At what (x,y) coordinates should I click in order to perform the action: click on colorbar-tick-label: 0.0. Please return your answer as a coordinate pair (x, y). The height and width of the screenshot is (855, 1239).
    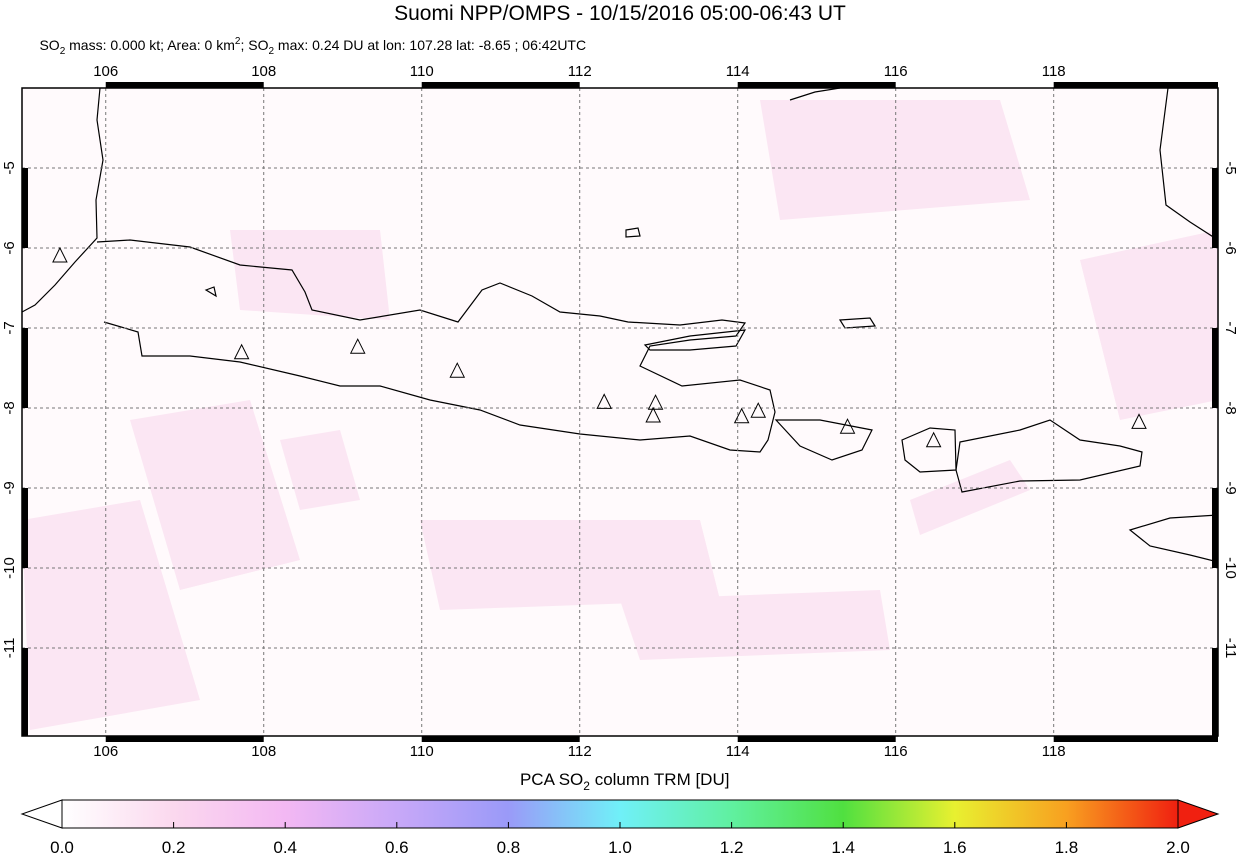
    Looking at the image, I should click on (62, 846).